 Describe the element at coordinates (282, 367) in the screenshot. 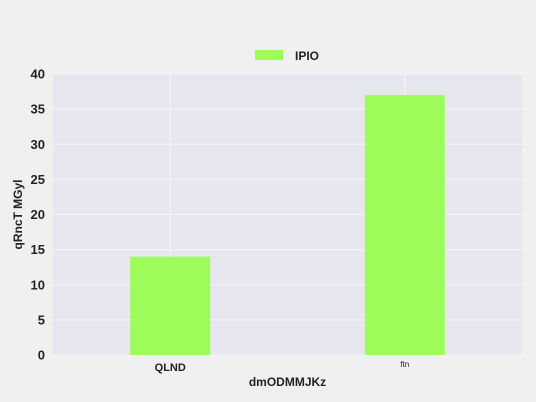

I see `x-axis-ticks: QLND ftn` at that location.